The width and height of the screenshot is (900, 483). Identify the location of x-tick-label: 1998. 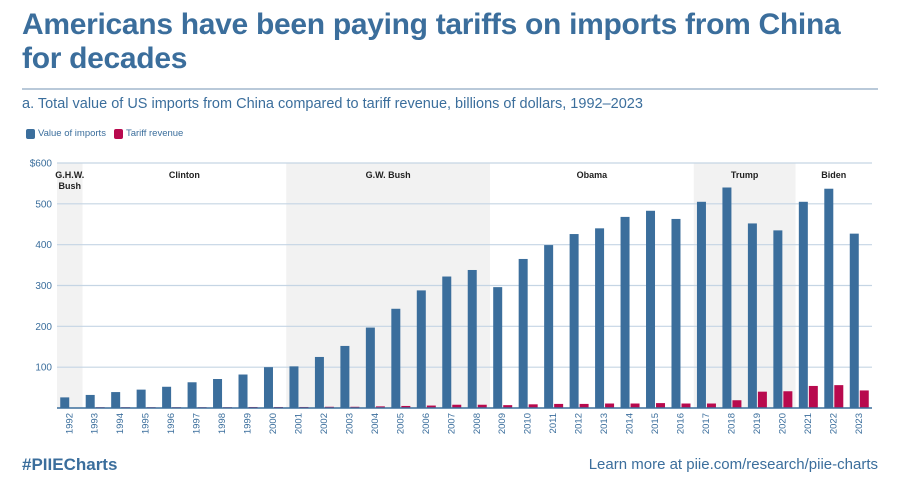
(222, 423).